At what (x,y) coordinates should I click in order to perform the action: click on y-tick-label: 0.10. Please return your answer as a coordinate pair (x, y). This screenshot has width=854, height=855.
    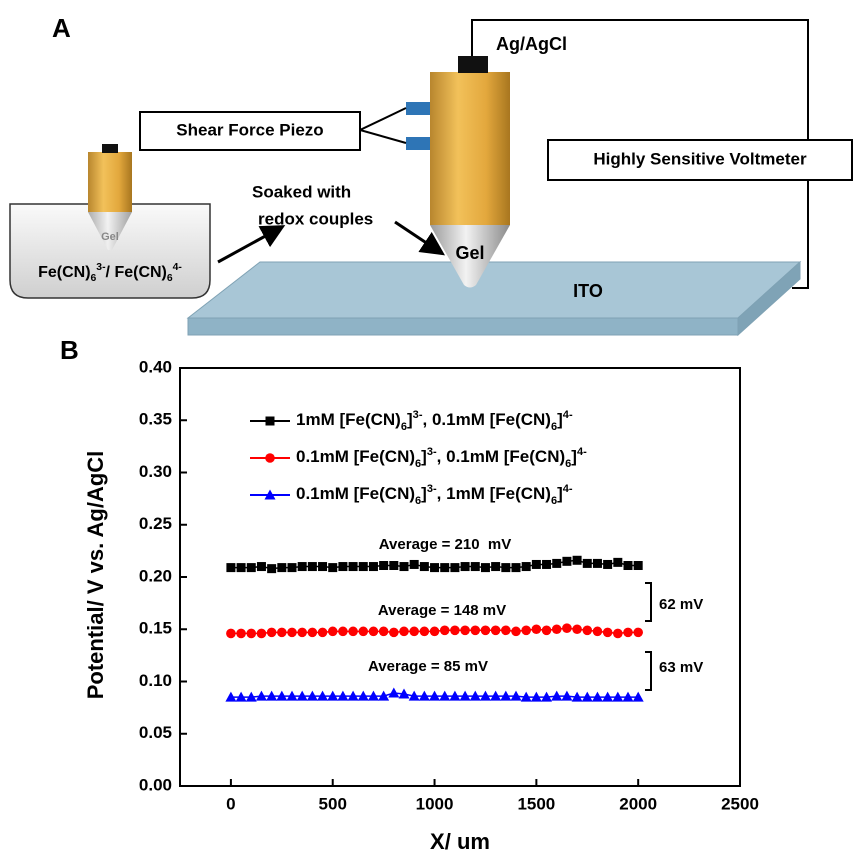
    Looking at the image, I should click on (155, 680).